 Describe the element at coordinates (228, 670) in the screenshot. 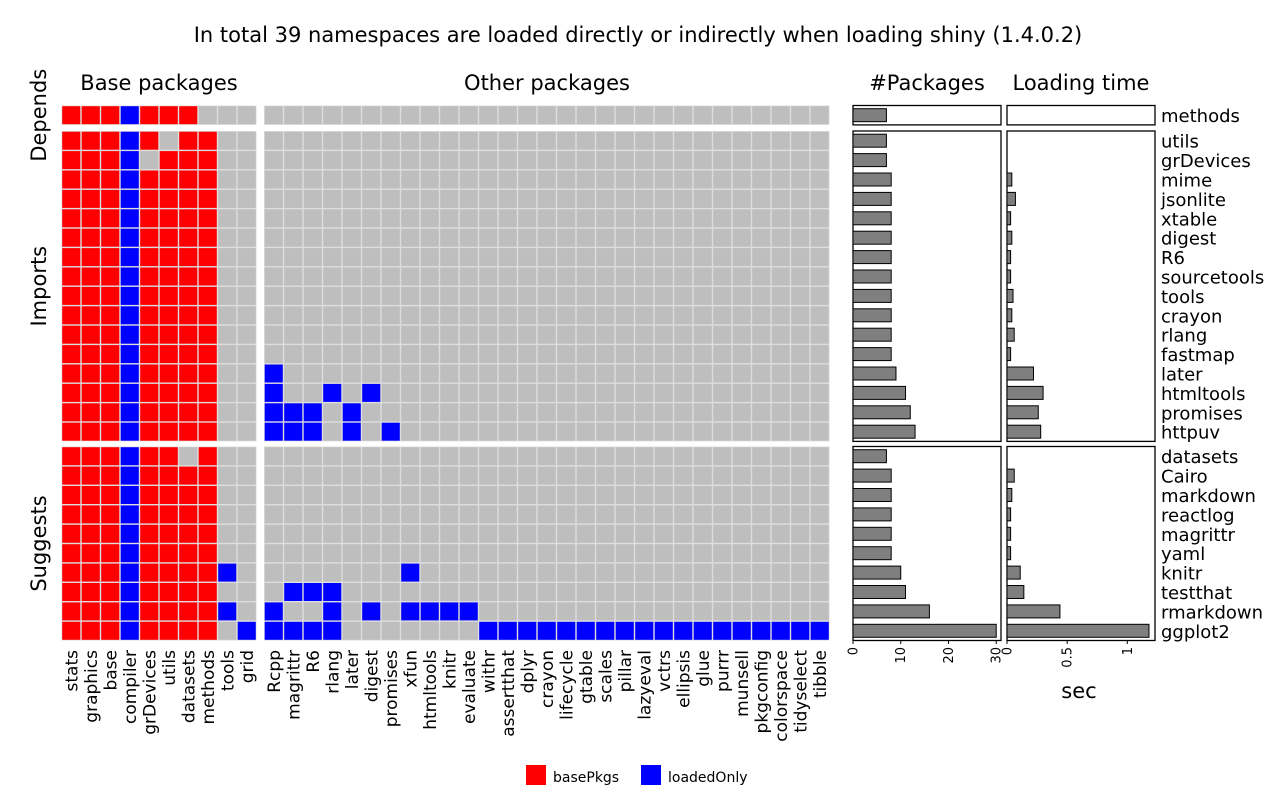

I see `col-label-base: tools` at that location.